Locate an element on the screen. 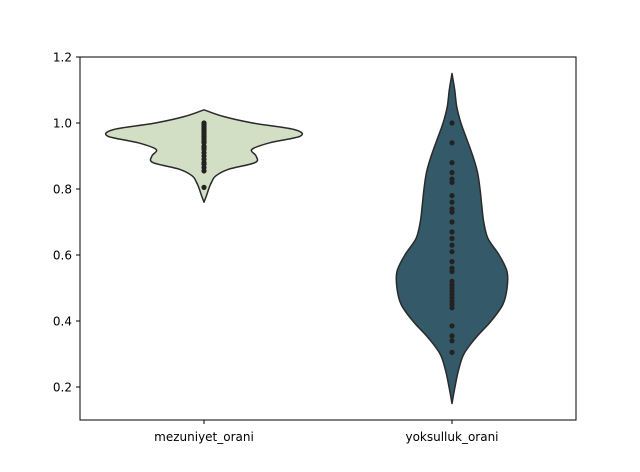  y-tick-label: 1.0 is located at coordinates (62, 124).